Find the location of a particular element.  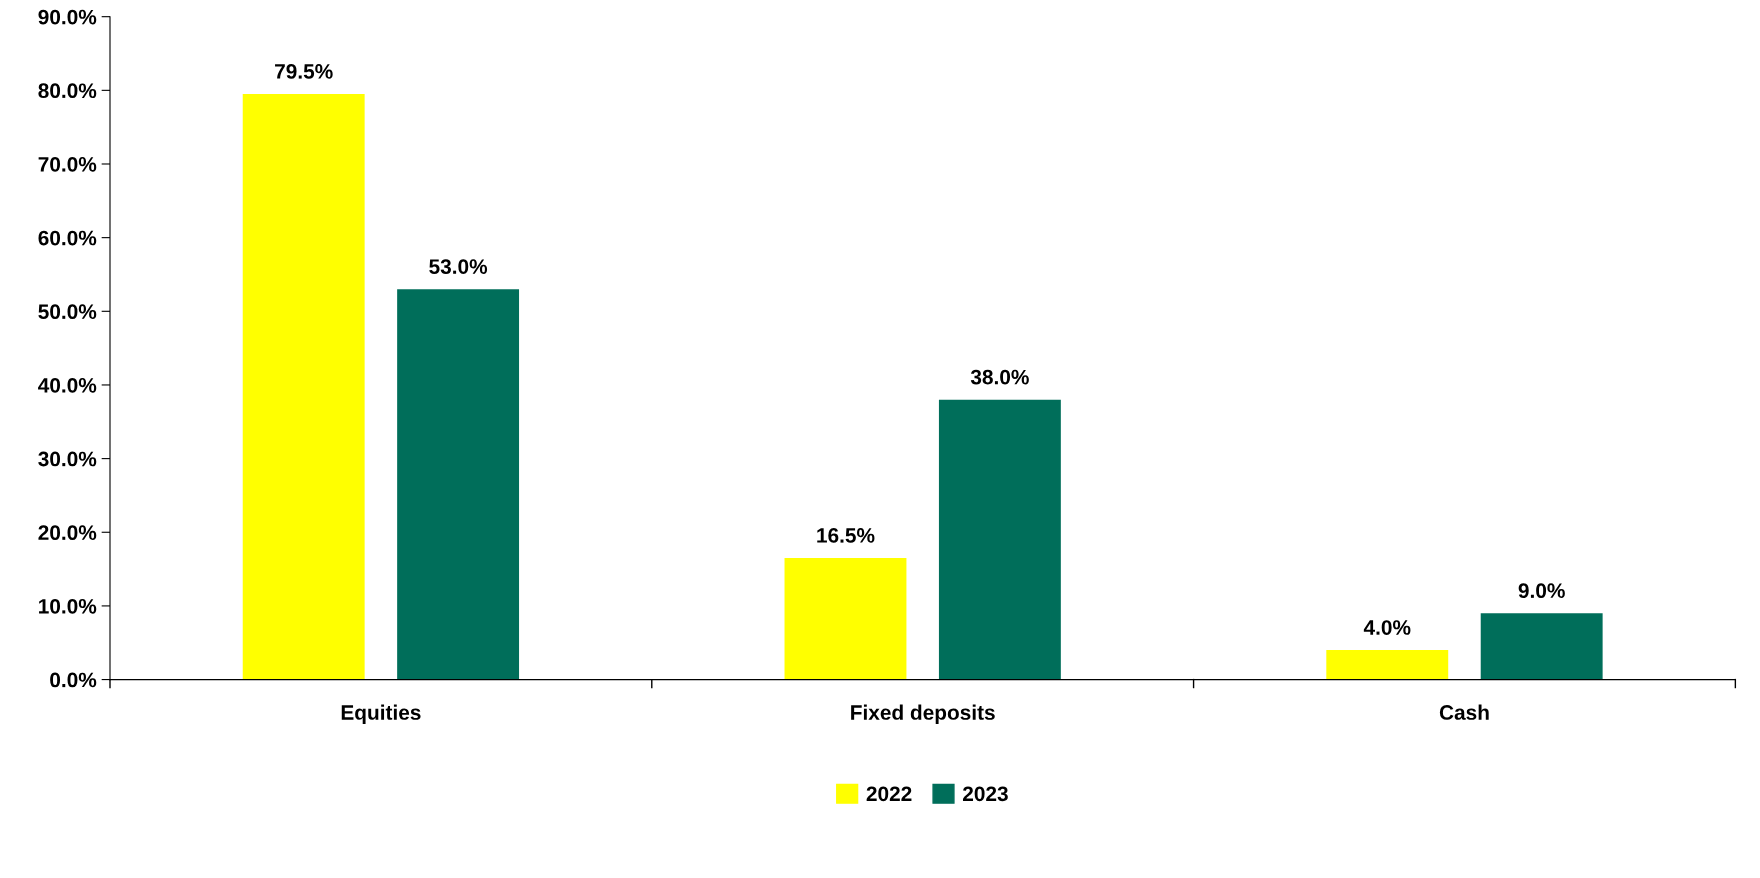

y-tick-label: 80.0% is located at coordinates (67, 91).